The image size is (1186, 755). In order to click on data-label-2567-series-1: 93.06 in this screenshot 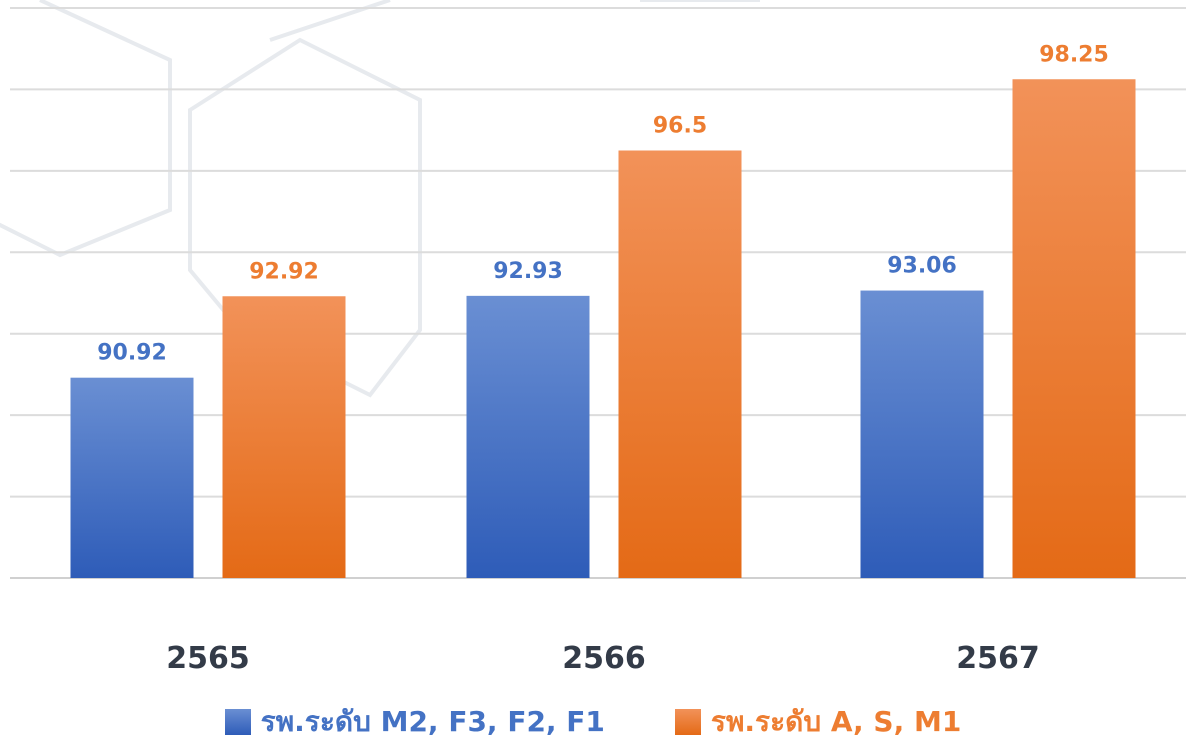, I will do `click(922, 266)`.